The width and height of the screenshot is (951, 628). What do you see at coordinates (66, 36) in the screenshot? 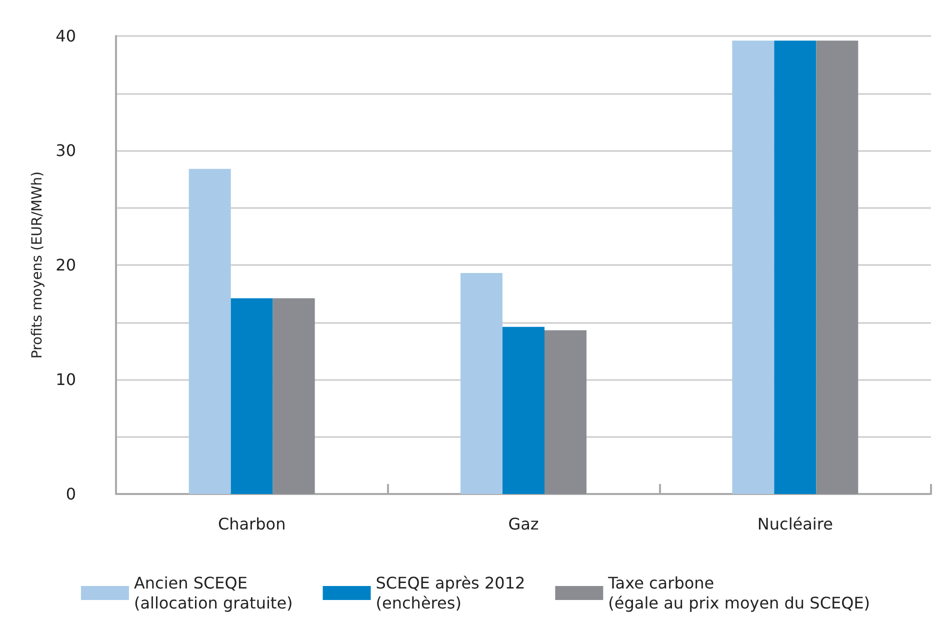
I see `y-tick-label: 40` at bounding box center [66, 36].